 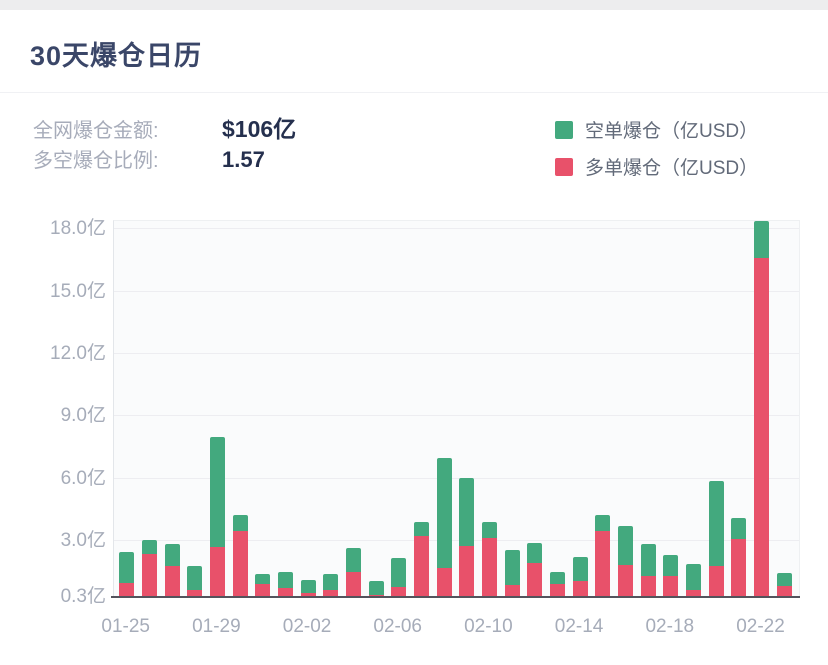 What do you see at coordinates (307, 626) in the screenshot?
I see `x-tick-label: 02-02` at bounding box center [307, 626].